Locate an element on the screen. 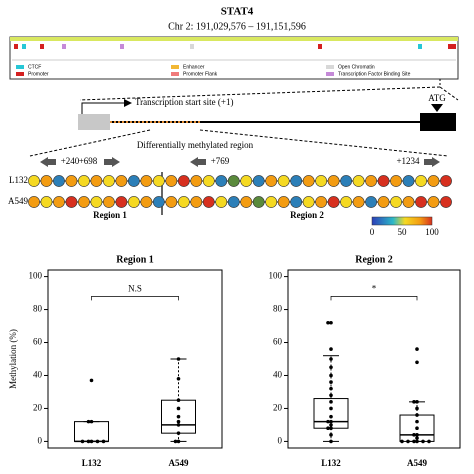  y-tick-label: 60 is located at coordinates (278, 342).